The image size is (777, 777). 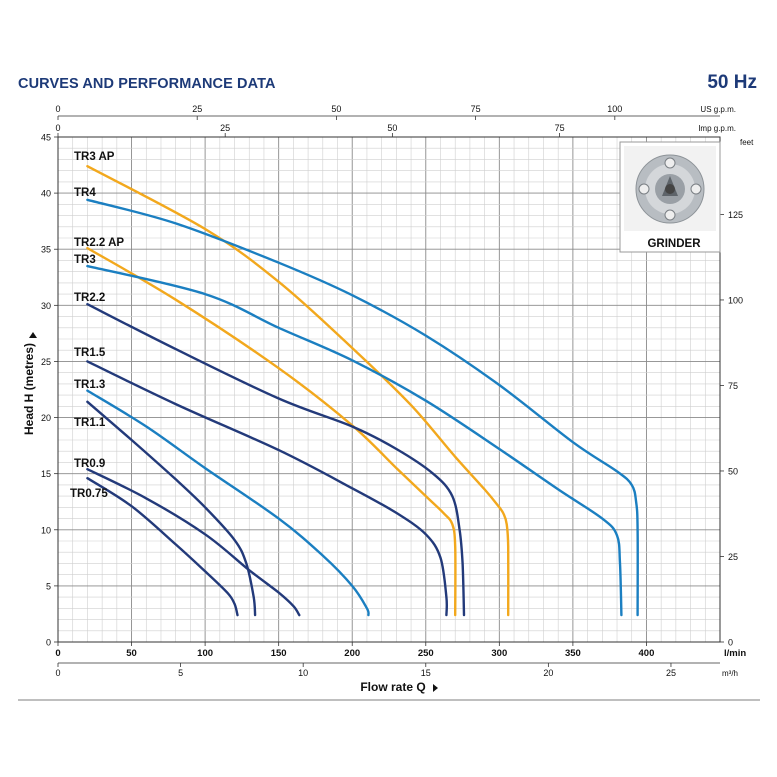 I want to click on grinder-inset: GRINDER, so click(x=670, y=197).